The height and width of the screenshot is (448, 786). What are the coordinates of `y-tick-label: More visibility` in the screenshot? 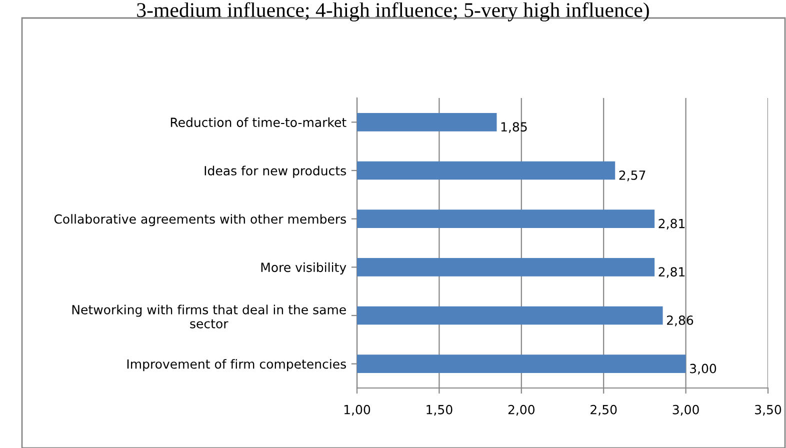 It's located at (303, 268).